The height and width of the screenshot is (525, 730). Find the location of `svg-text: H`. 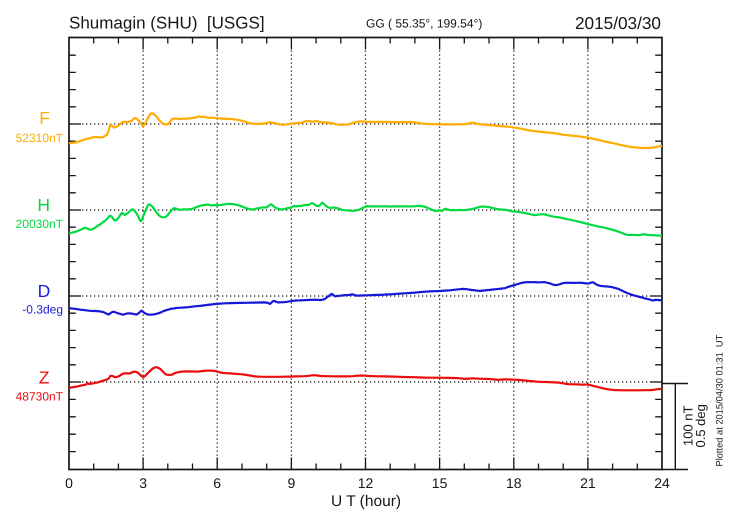

svg-text: H is located at coordinates (43, 205).